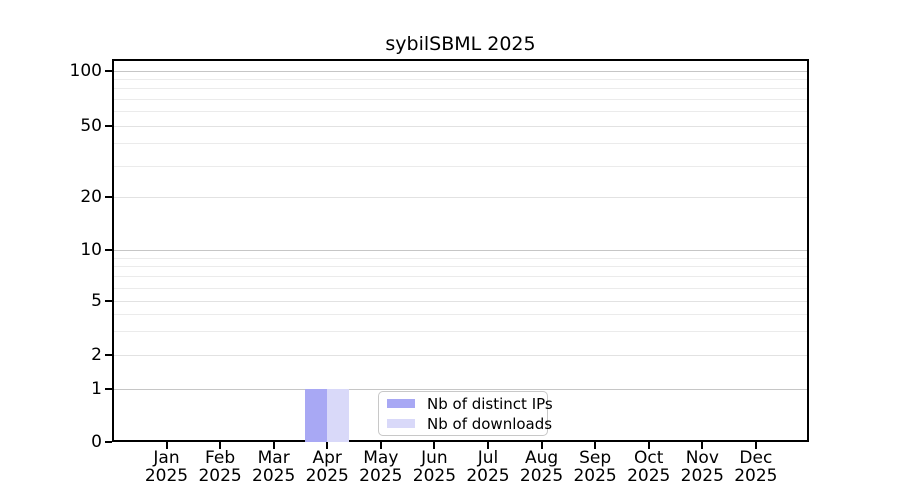 The width and height of the screenshot is (900, 500). I want to click on y-tick-label: 50, so click(91, 126).